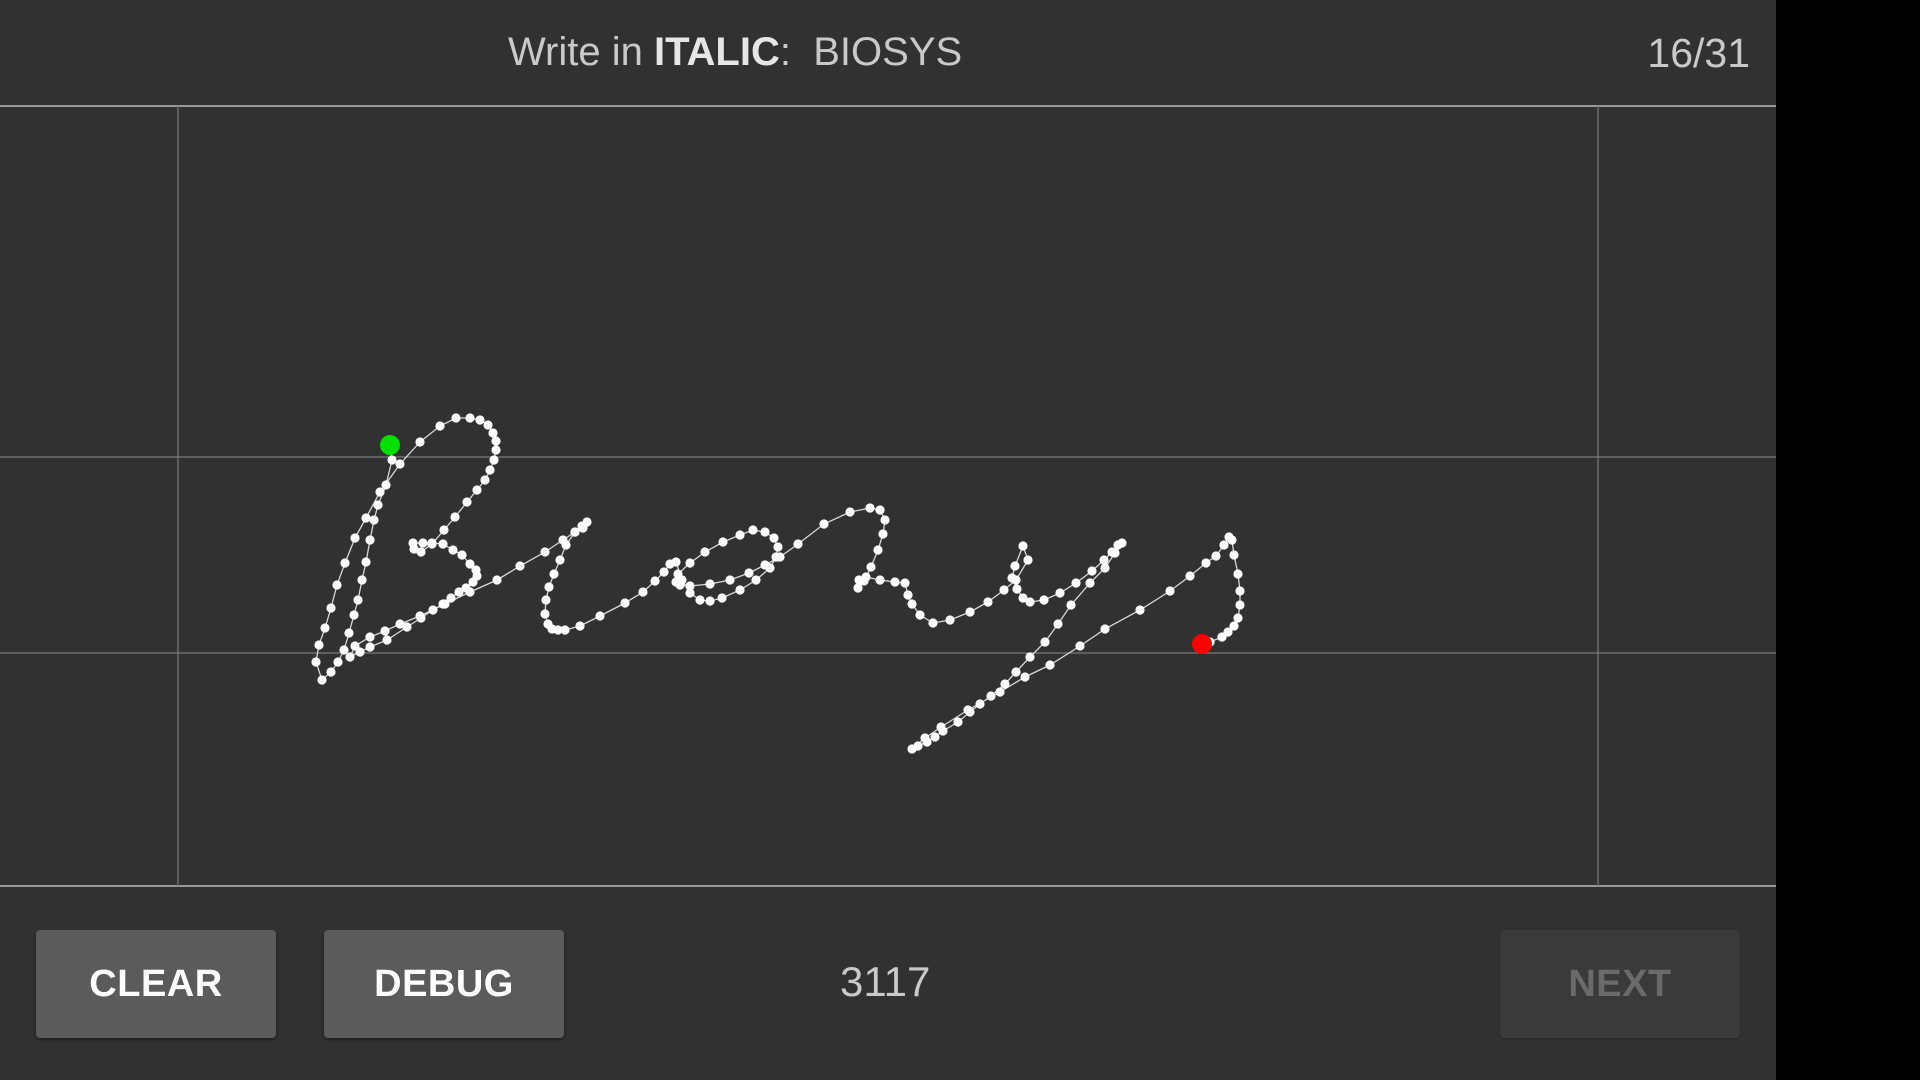 Image resolution: width=1920 pixels, height=1080 pixels. What do you see at coordinates (1620, 984) in the screenshot?
I see `next-button: NEXT` at bounding box center [1620, 984].